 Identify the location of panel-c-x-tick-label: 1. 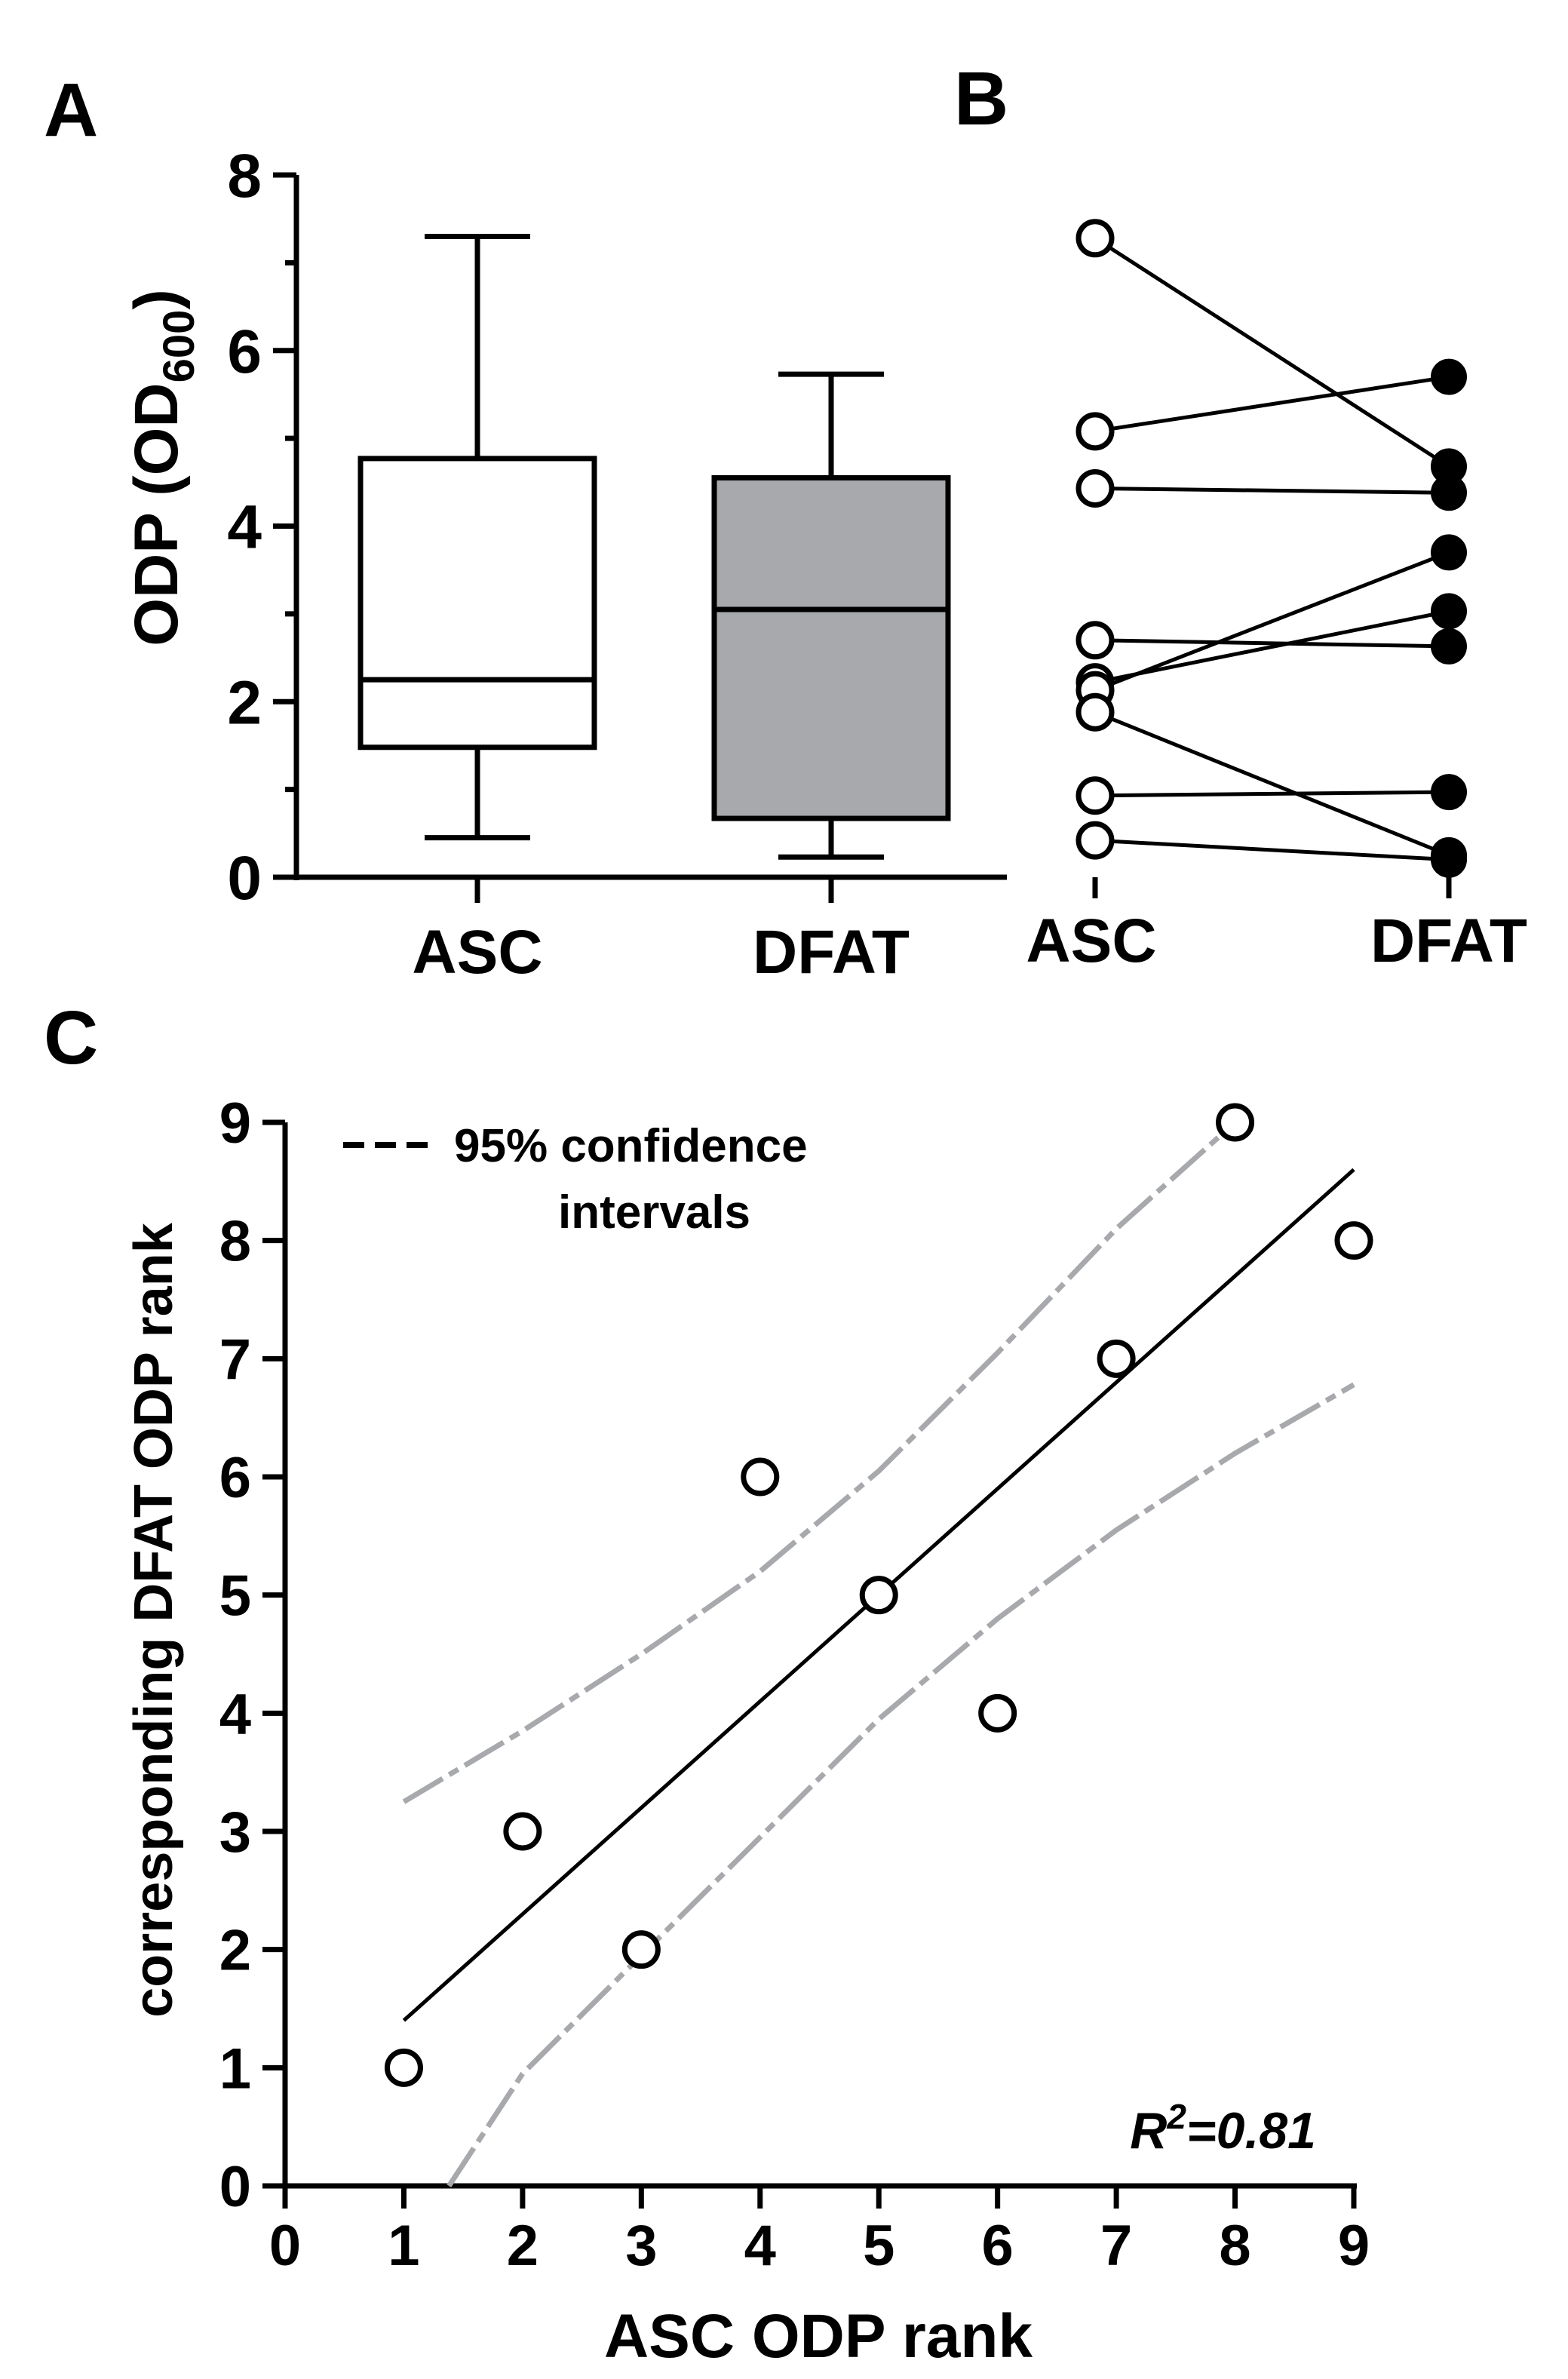
(404, 2246).